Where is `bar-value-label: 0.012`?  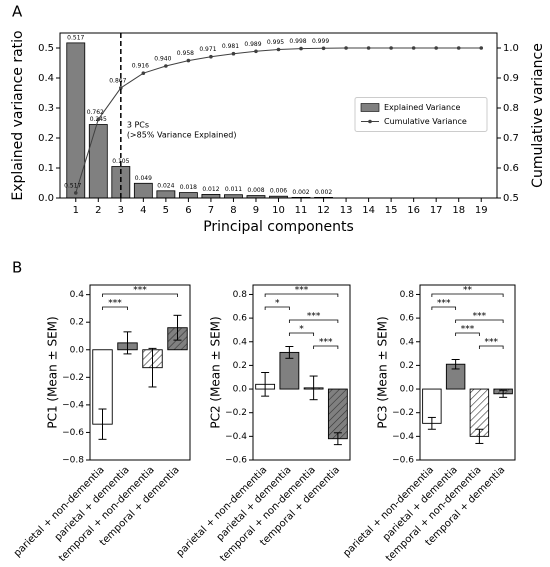 bar-value-label: 0.012 is located at coordinates (210, 189).